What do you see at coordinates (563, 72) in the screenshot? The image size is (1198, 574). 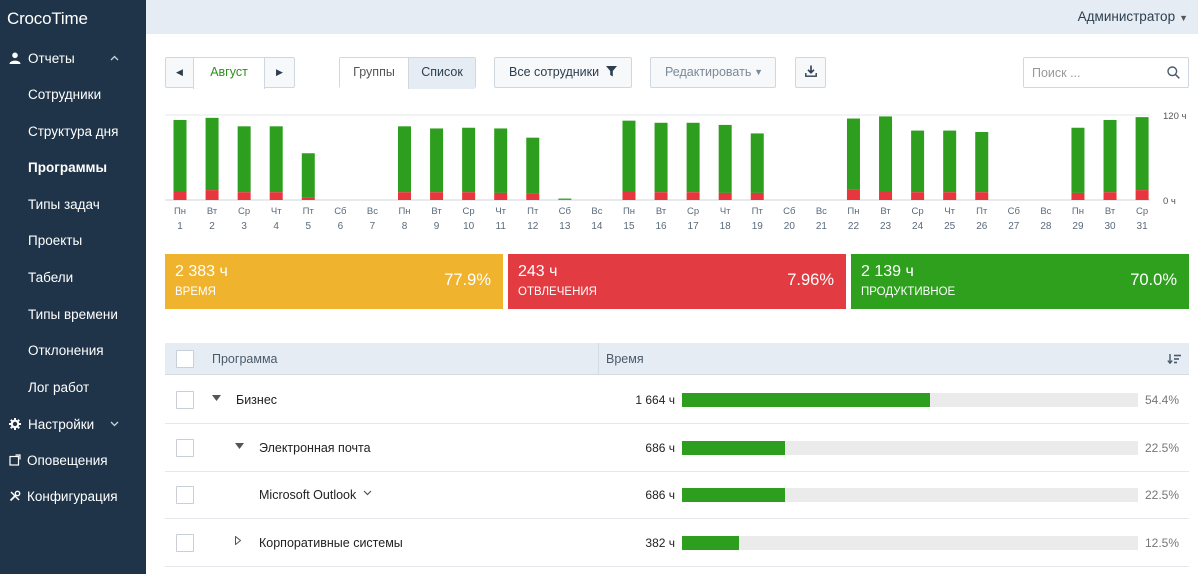 I see `employees-filter-button: Все сотрудники` at bounding box center [563, 72].